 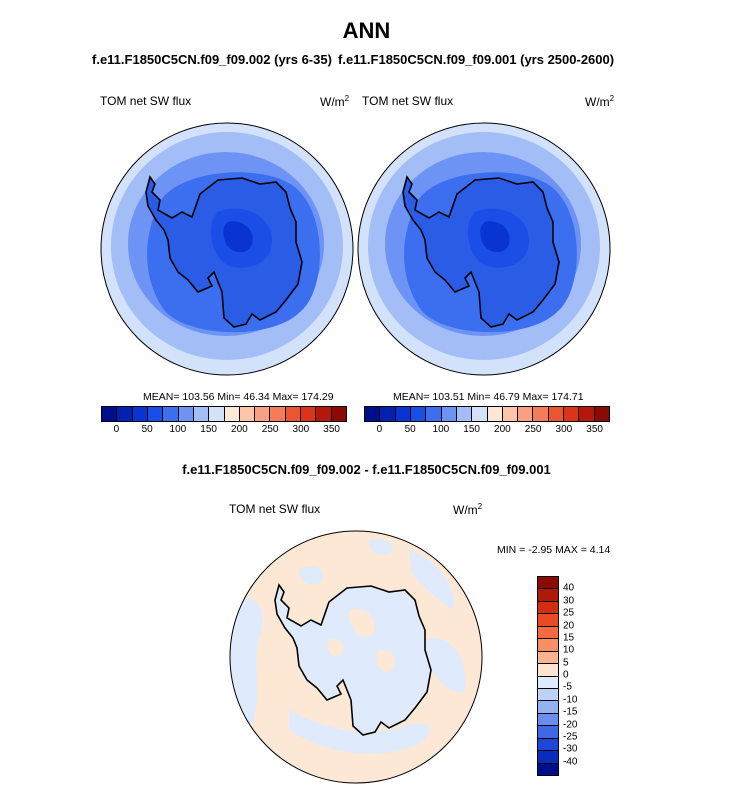 What do you see at coordinates (275, 509) in the screenshot?
I see `variable-label-diff: TOM net SW flux` at bounding box center [275, 509].